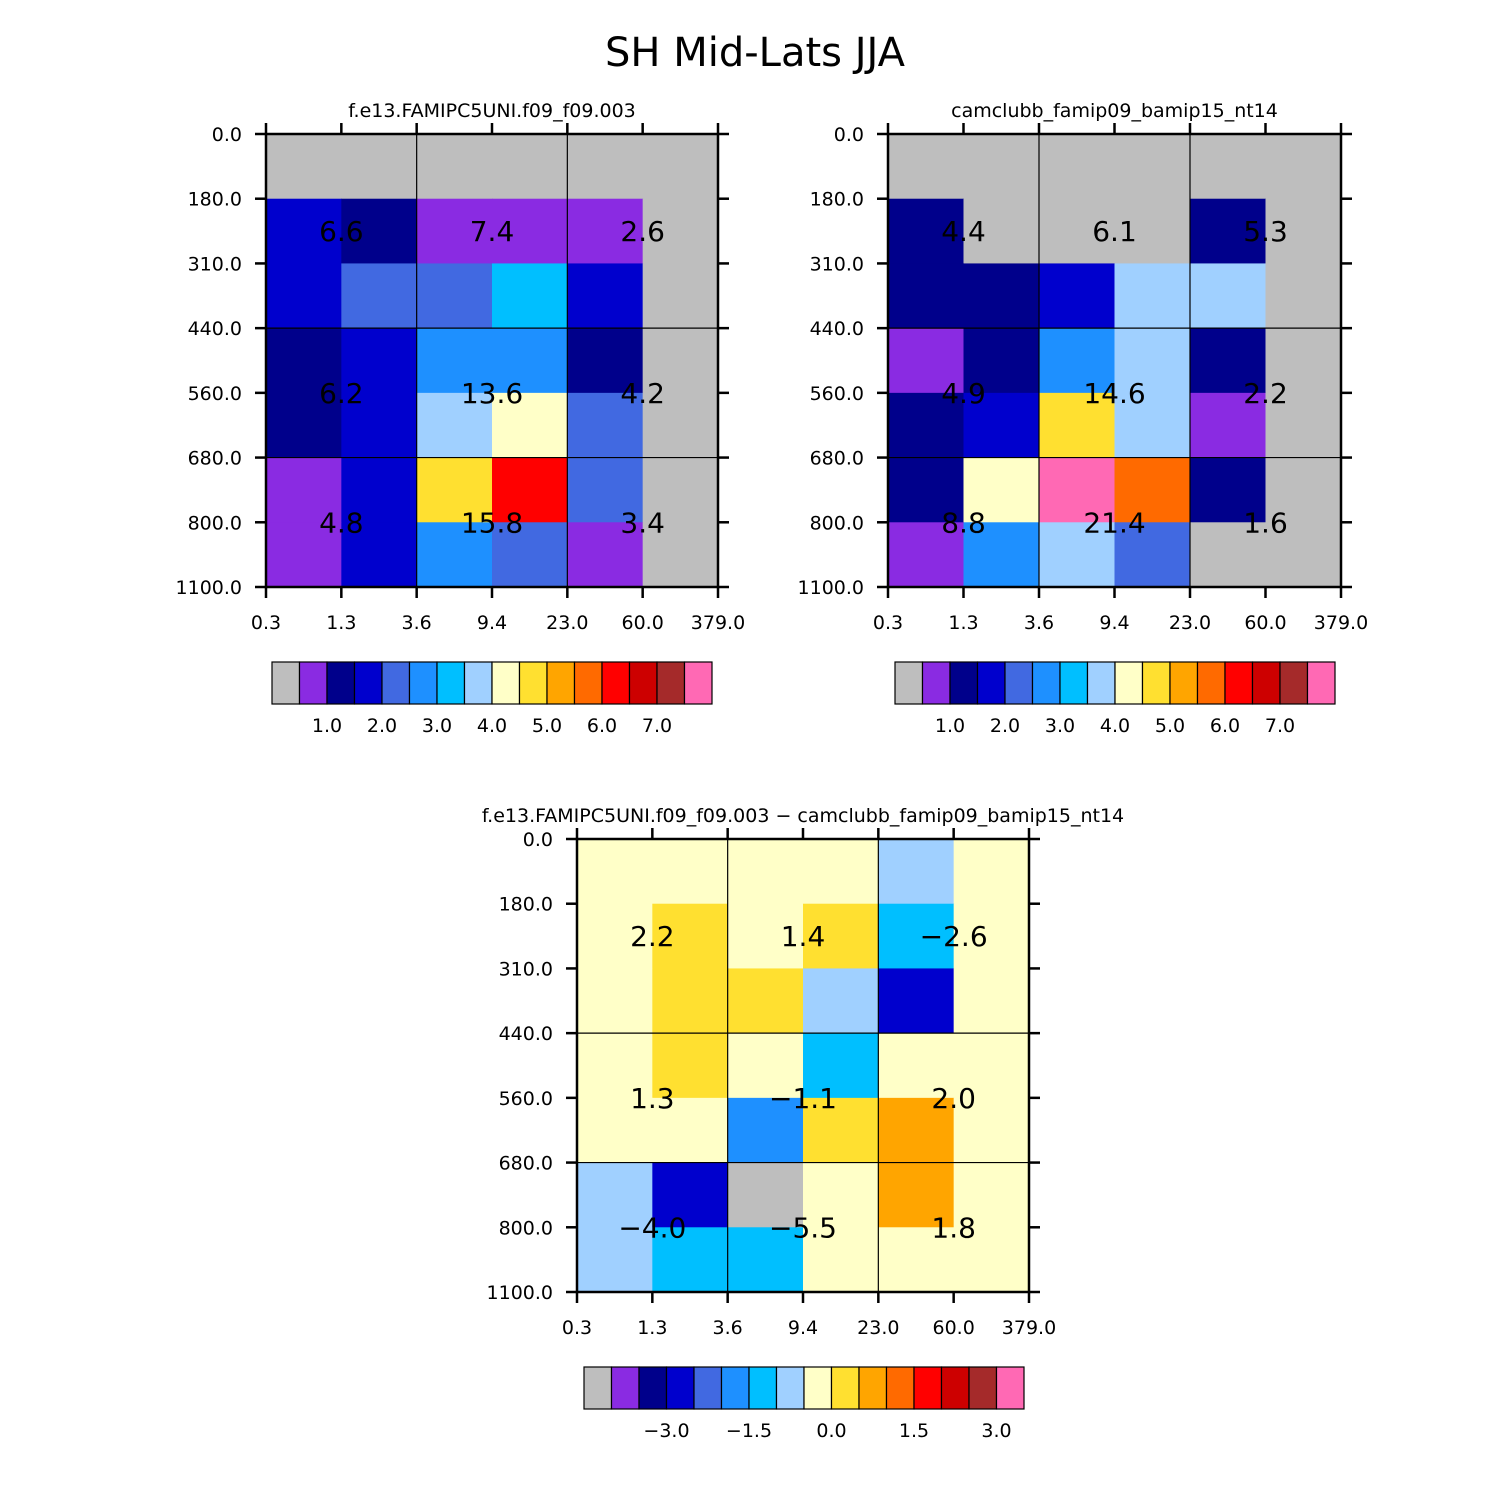 This screenshot has height=1510, width=1510. What do you see at coordinates (341, 623) in the screenshot?
I see `x-tick-label: 1.3` at bounding box center [341, 623].